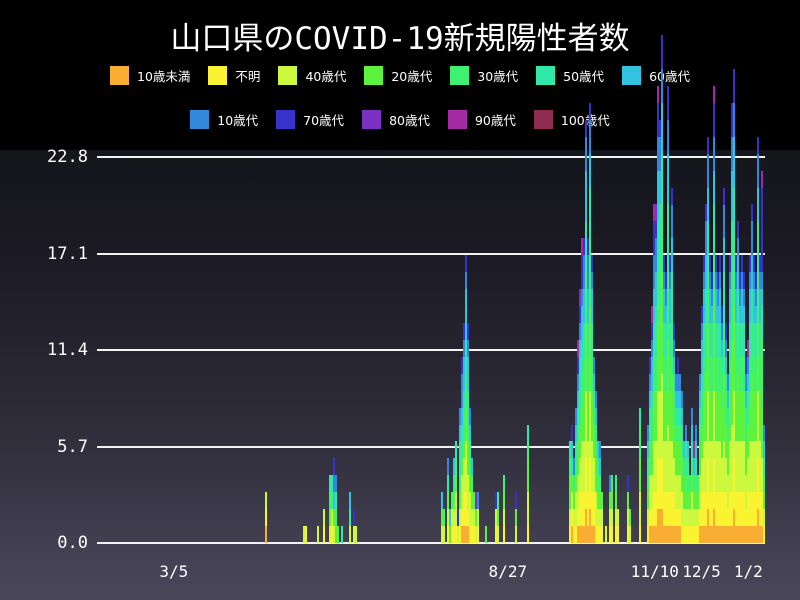 This screenshot has height=600, width=800. I want to click on legend-item-30歳代: 30歳代, so click(484, 75).